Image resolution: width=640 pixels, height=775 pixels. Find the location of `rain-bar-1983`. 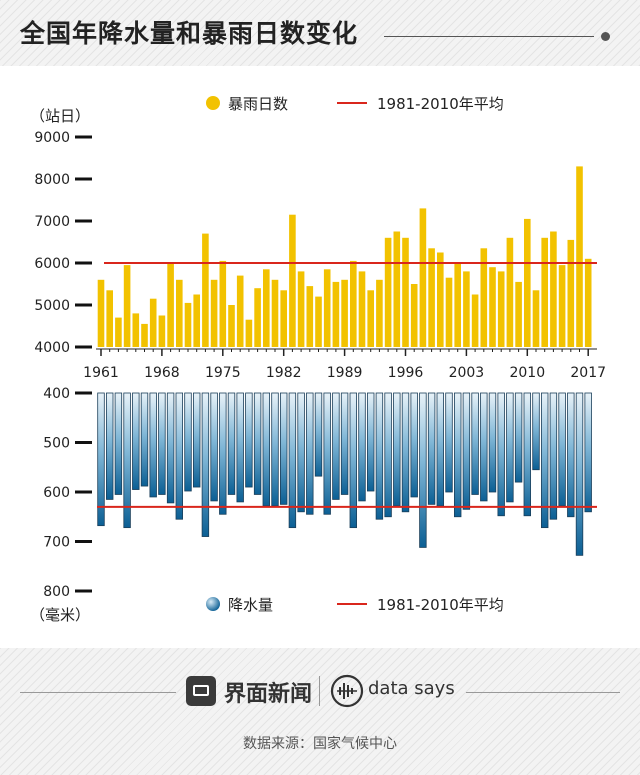

rain-bar-1983 is located at coordinates (292, 280).